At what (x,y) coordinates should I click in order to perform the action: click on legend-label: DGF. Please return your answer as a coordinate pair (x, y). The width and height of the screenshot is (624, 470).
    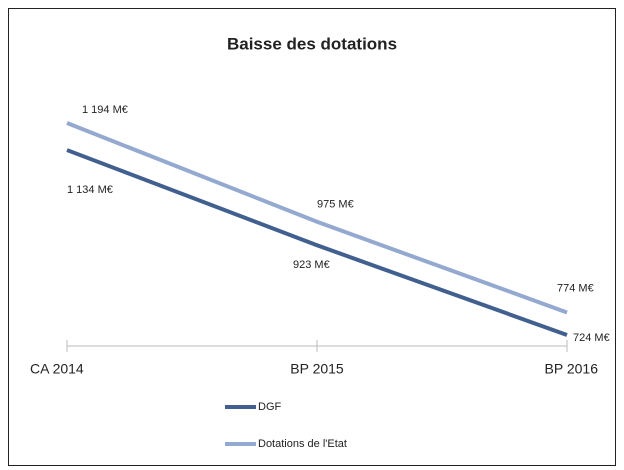
    Looking at the image, I should click on (270, 407).